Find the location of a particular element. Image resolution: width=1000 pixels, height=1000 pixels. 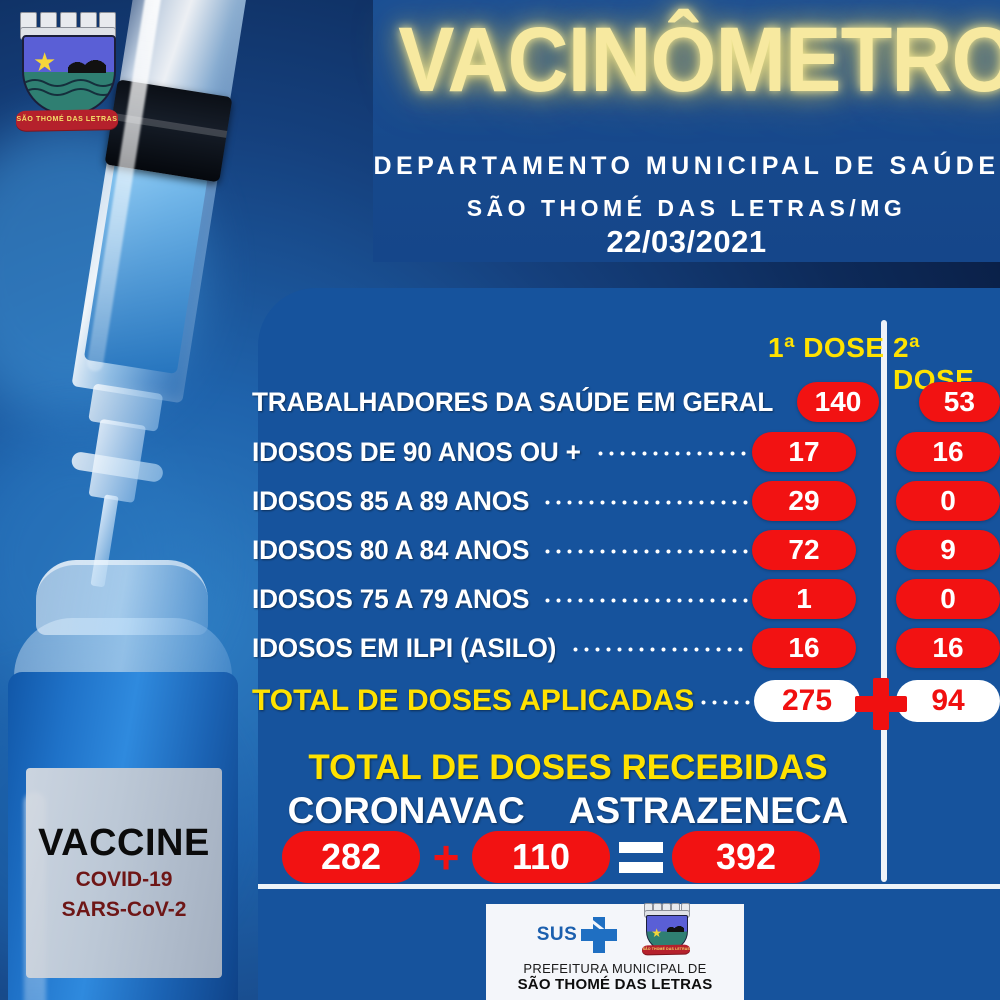

total-dose2-value: 94 is located at coordinates (948, 701).